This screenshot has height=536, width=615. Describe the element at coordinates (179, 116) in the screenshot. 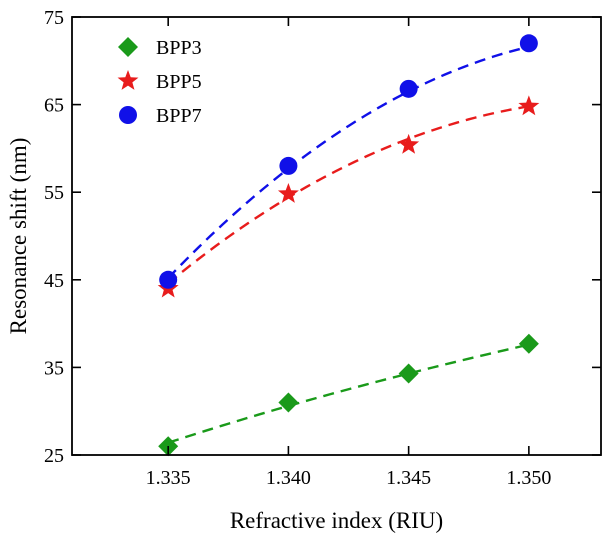

I see `legend-bpp7-label: BPP7` at that location.